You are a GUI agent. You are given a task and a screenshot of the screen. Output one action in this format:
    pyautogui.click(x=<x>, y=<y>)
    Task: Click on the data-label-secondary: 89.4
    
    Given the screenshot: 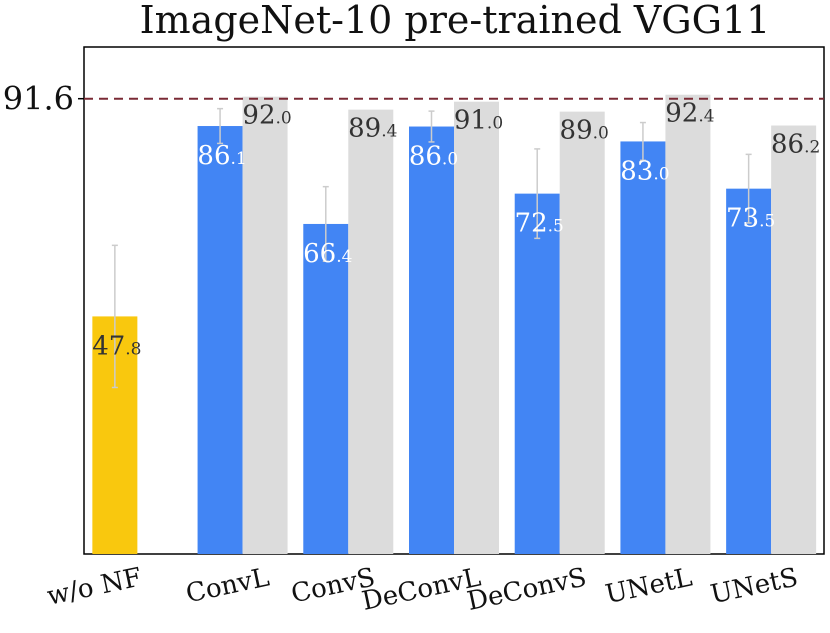 What is the action you would take?
    pyautogui.click(x=372, y=129)
    